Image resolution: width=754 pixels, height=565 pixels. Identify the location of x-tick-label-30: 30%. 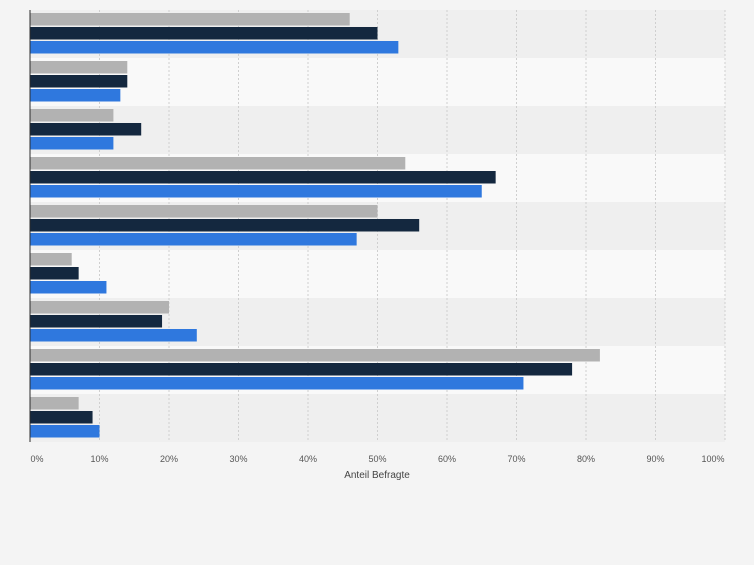
(238, 459).